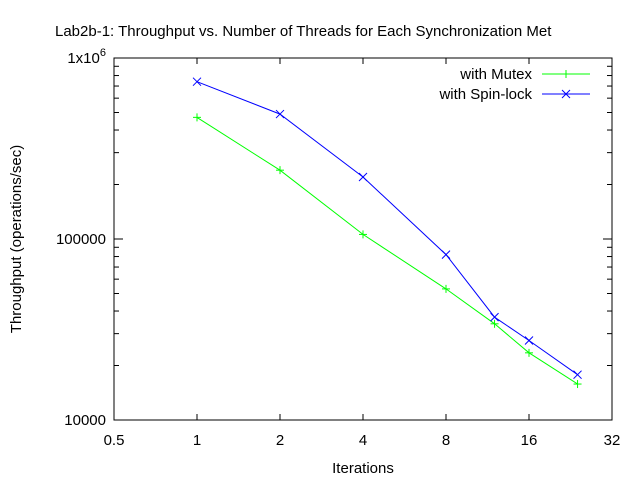 The height and width of the screenshot is (480, 640). What do you see at coordinates (197, 440) in the screenshot?
I see `x-tick-label: 1` at bounding box center [197, 440].